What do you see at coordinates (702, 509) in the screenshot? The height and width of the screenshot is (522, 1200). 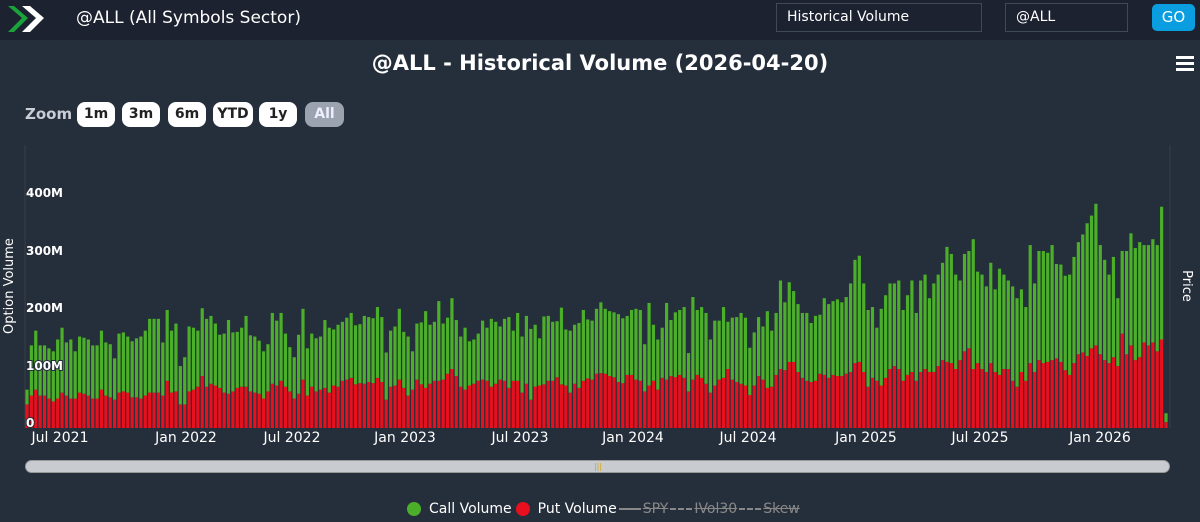 I see `legend-ivol30: IVol30` at bounding box center [702, 509].